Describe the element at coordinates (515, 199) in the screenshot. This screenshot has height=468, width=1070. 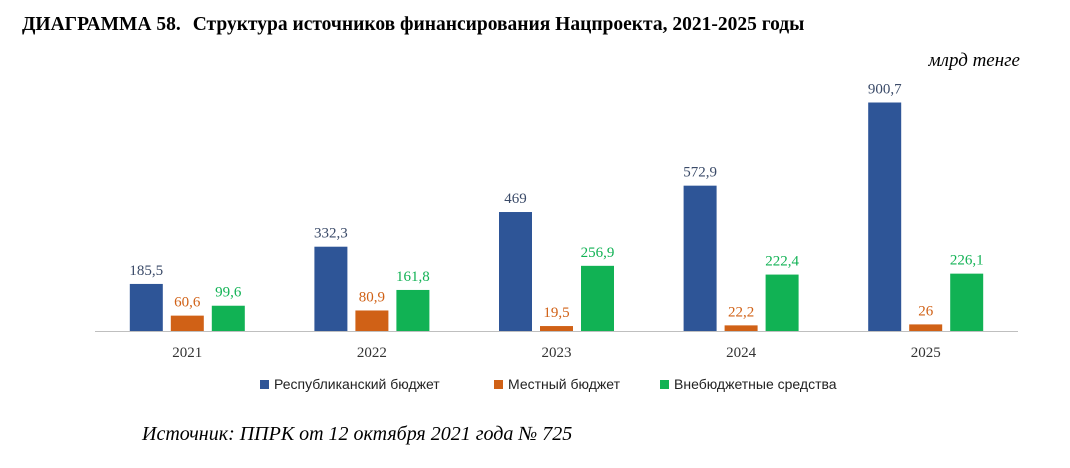
I see `data-label: 469` at that location.